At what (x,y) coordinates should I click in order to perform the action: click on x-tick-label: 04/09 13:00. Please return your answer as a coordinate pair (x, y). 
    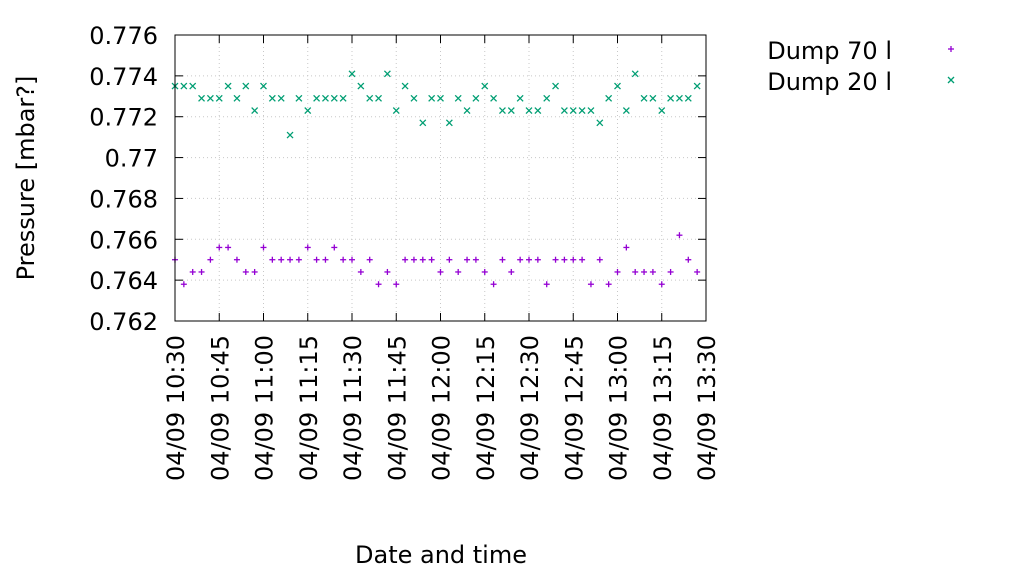
    Looking at the image, I should click on (619, 408).